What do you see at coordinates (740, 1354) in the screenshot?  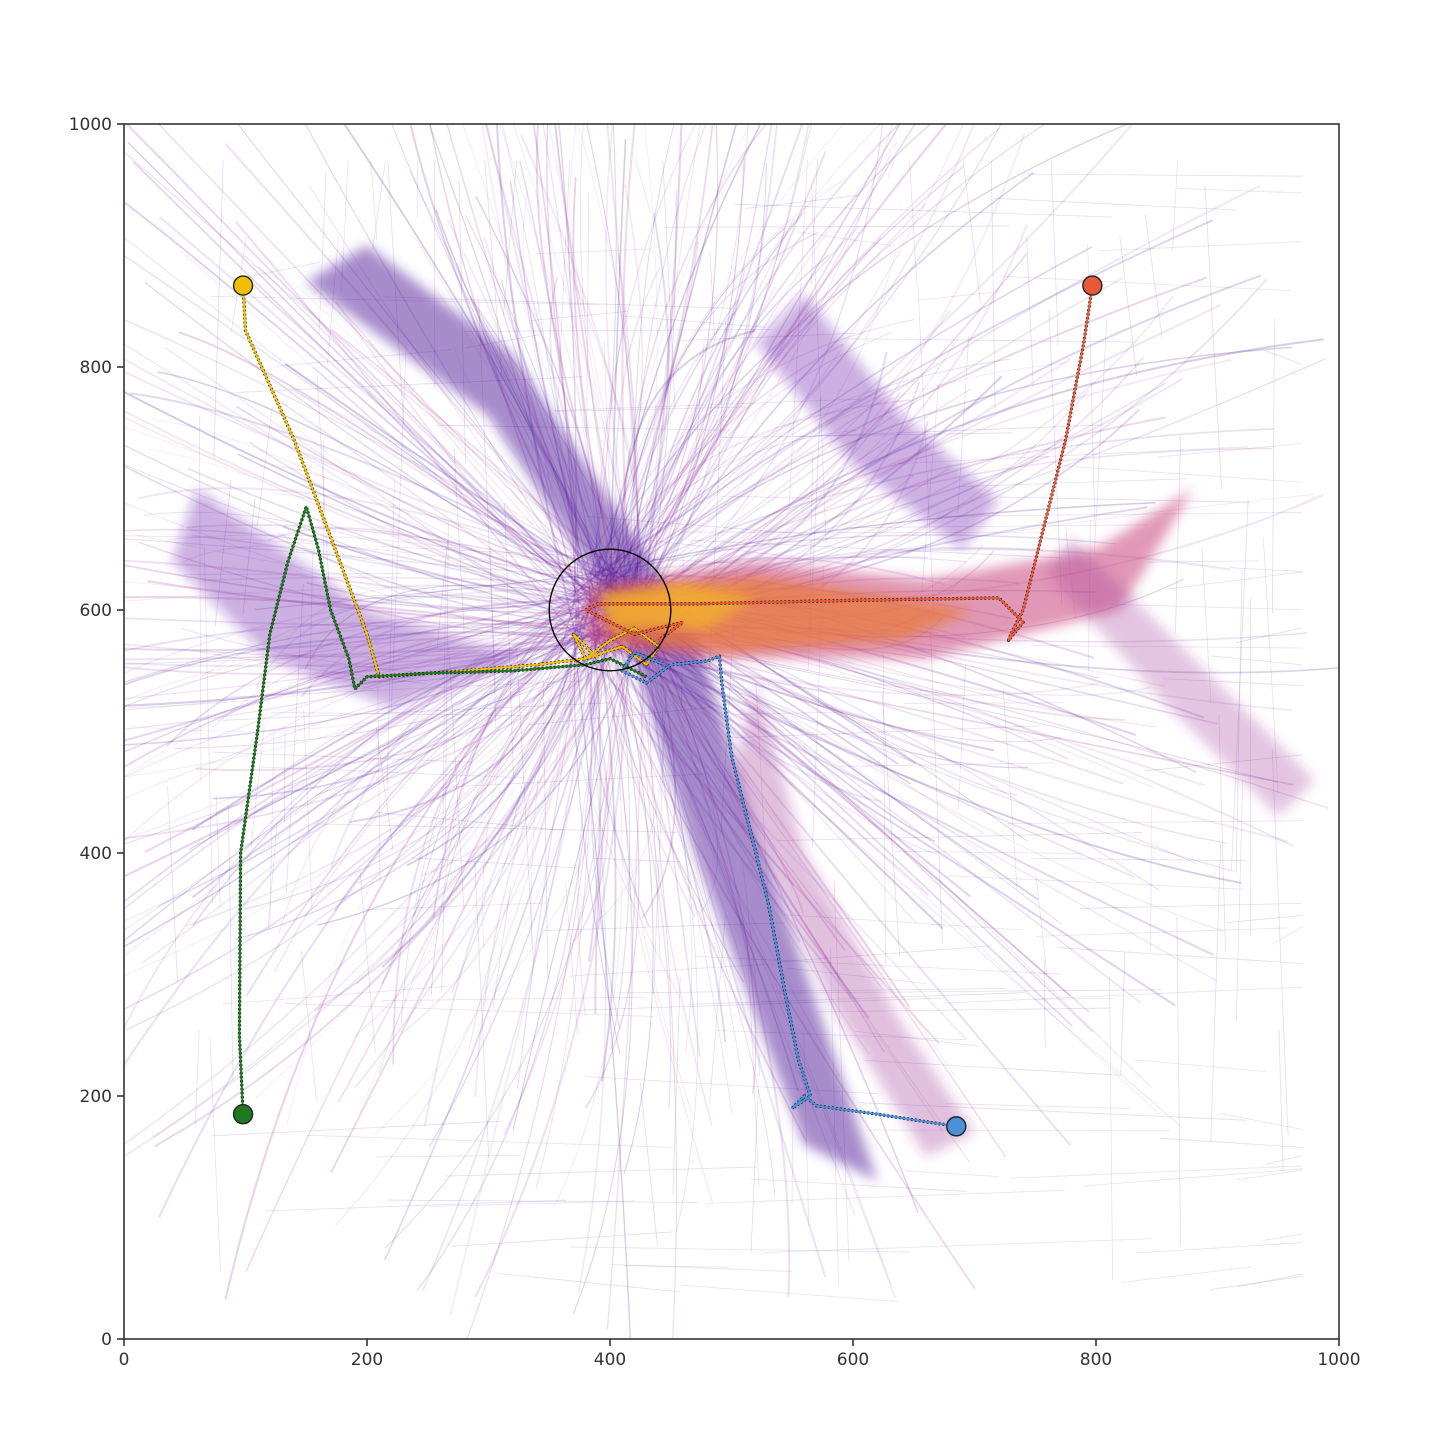 I see `x-axis: 0 200 400 600 800 1000` at bounding box center [740, 1354].